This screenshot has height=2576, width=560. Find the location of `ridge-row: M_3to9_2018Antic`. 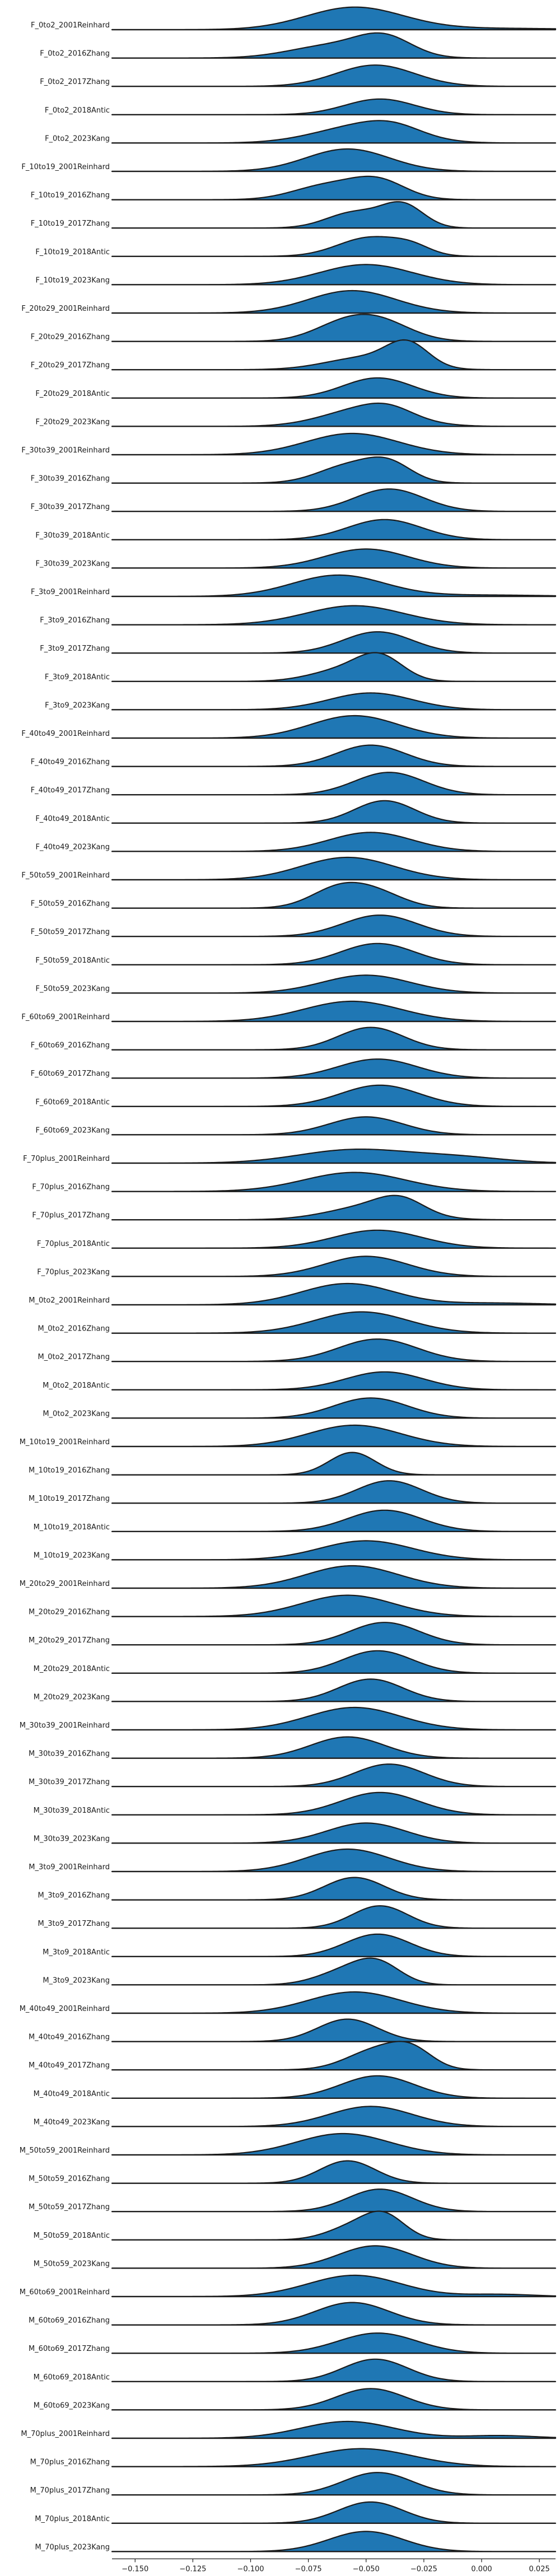

ridge-row: M_3to9_2018Antic is located at coordinates (300, 1945).